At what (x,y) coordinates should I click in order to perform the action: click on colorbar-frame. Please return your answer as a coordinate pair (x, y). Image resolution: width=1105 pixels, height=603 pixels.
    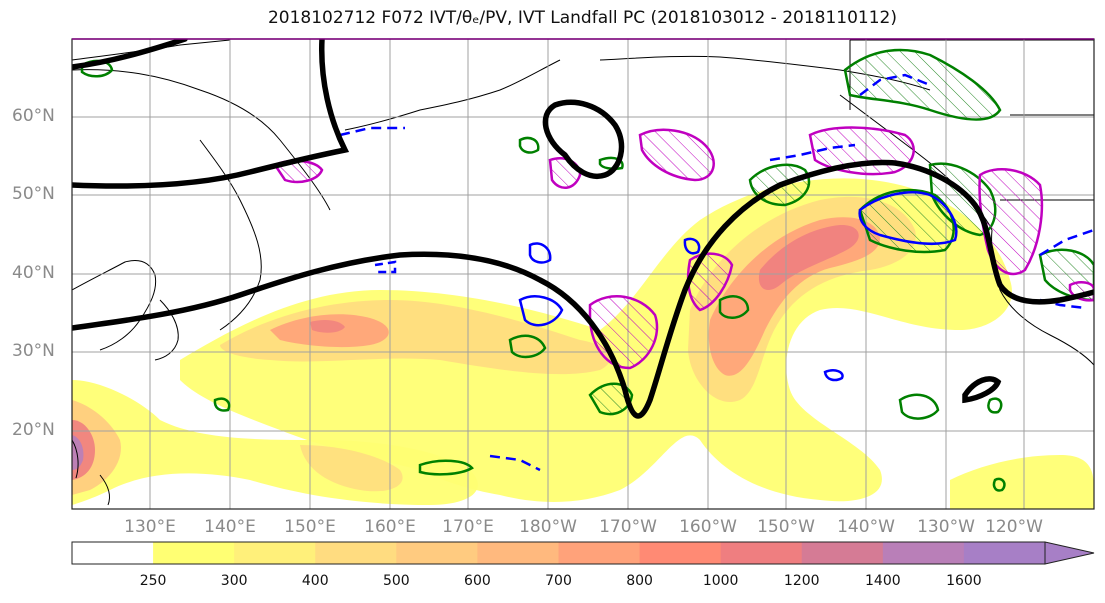
    Looking at the image, I should click on (558, 553).